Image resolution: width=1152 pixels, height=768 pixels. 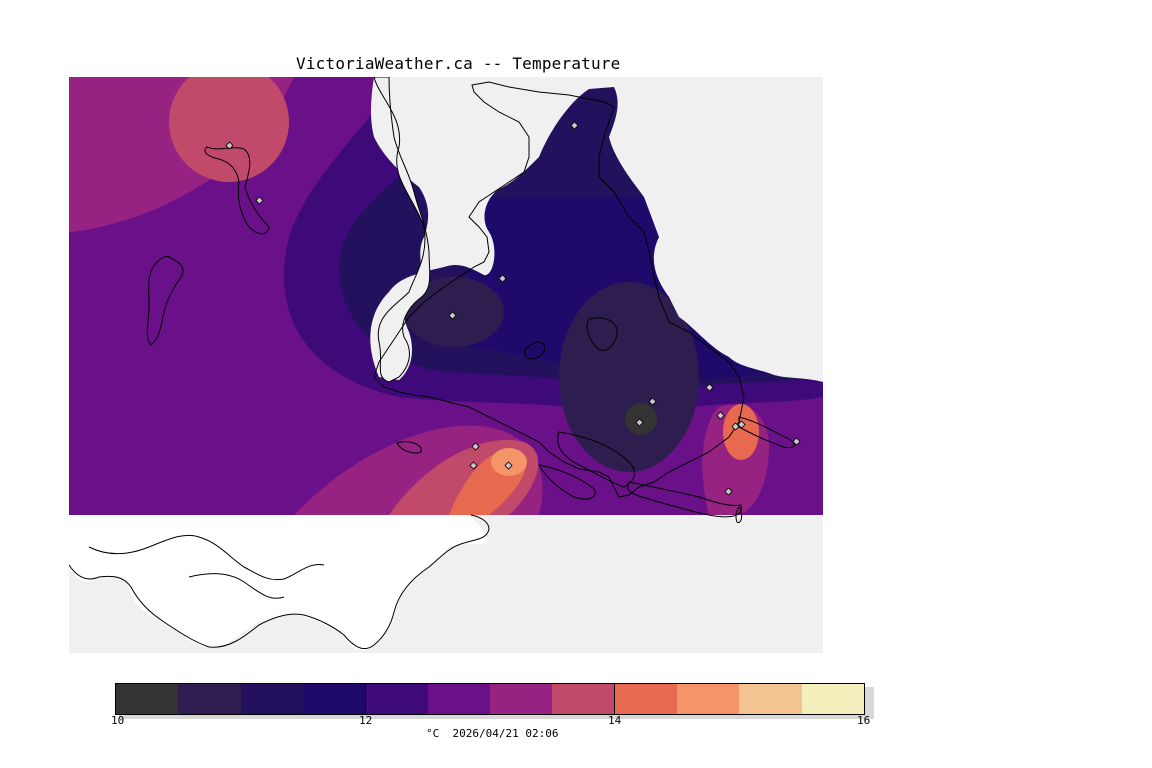 I want to click on southern-landmass, so click(x=278, y=583).